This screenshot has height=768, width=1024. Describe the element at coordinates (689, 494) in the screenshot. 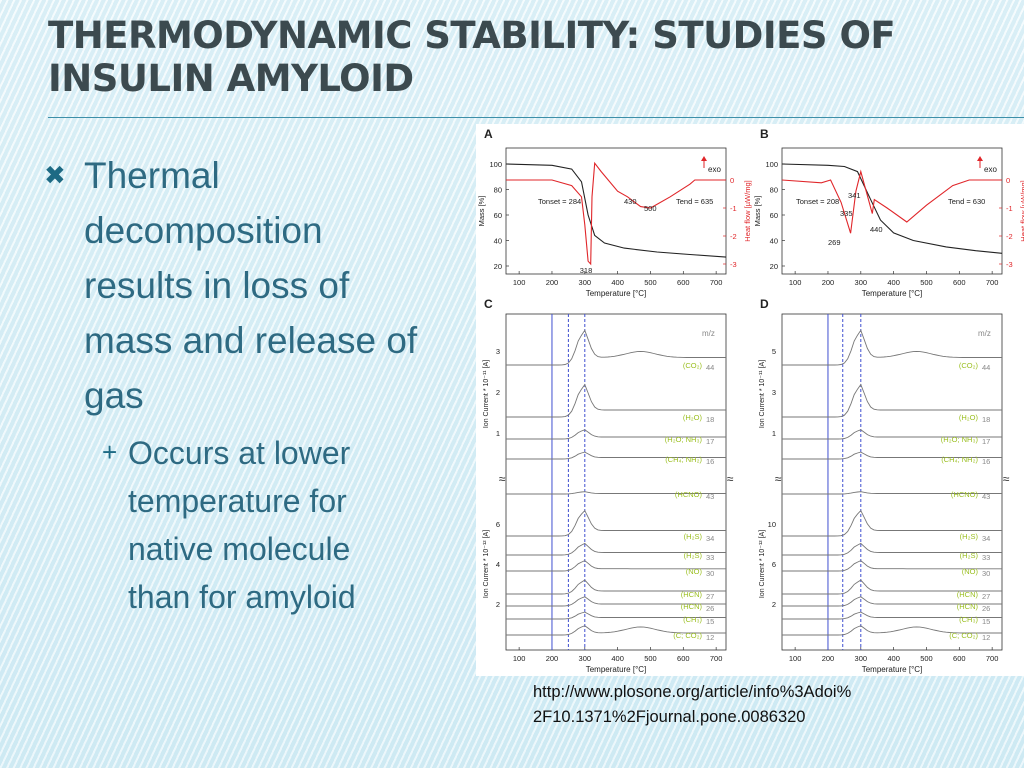

I see `species-label: (HCNO)` at that location.